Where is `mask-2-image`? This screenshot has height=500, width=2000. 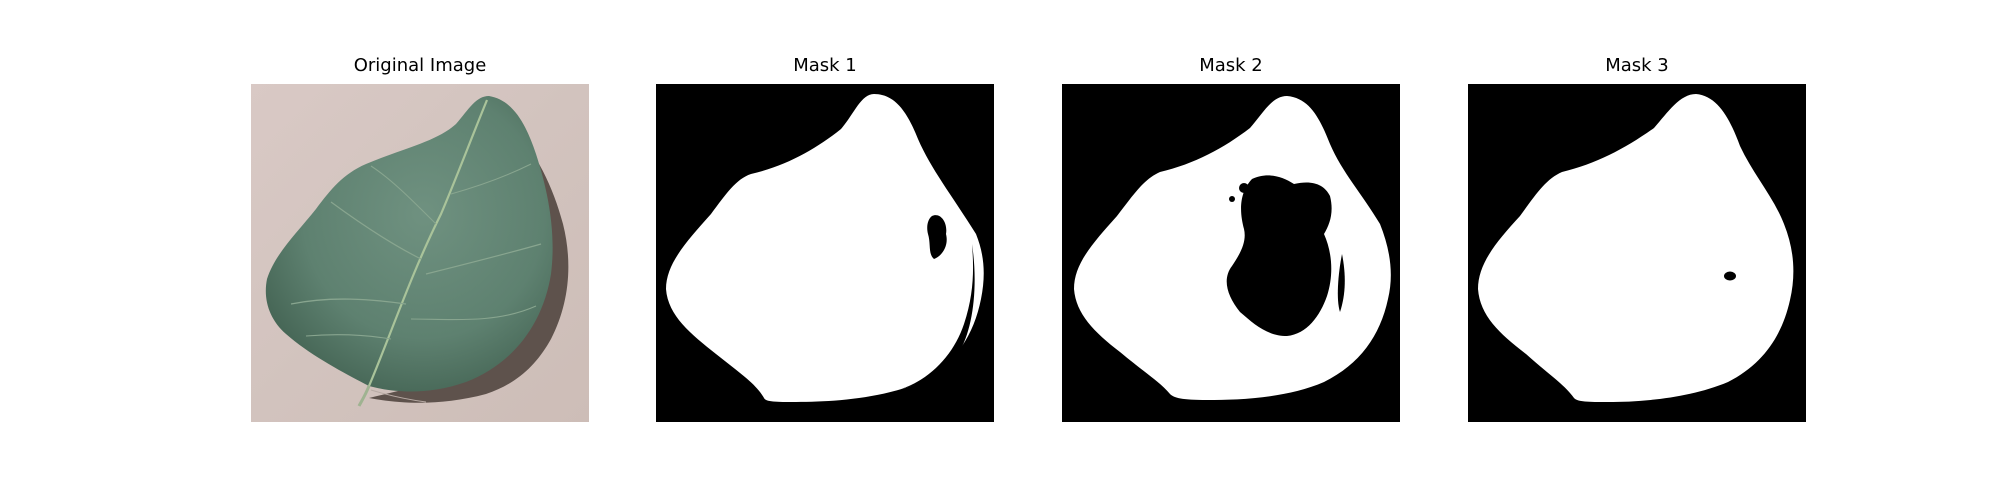
mask-2-image is located at coordinates (1231, 253).